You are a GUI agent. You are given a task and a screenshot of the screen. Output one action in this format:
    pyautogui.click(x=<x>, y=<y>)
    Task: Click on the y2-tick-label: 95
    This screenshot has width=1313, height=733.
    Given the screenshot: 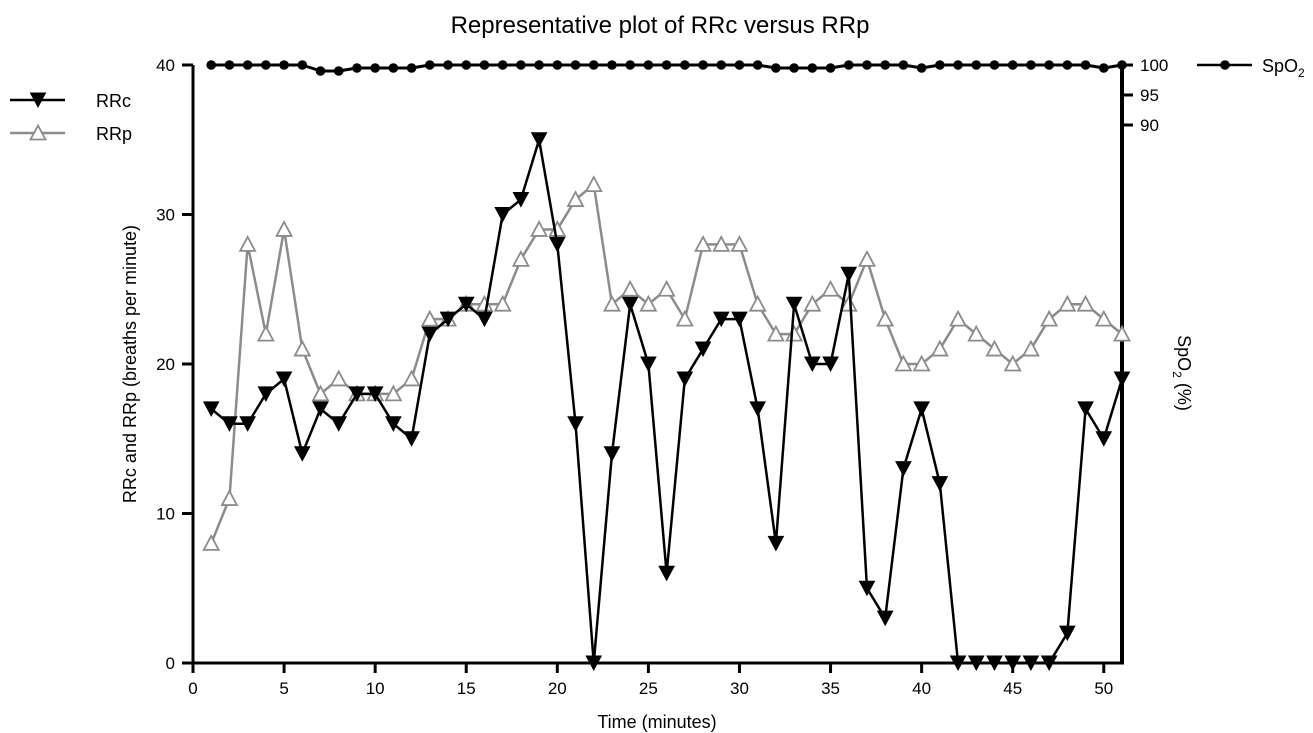 What is the action you would take?
    pyautogui.click(x=1149, y=95)
    